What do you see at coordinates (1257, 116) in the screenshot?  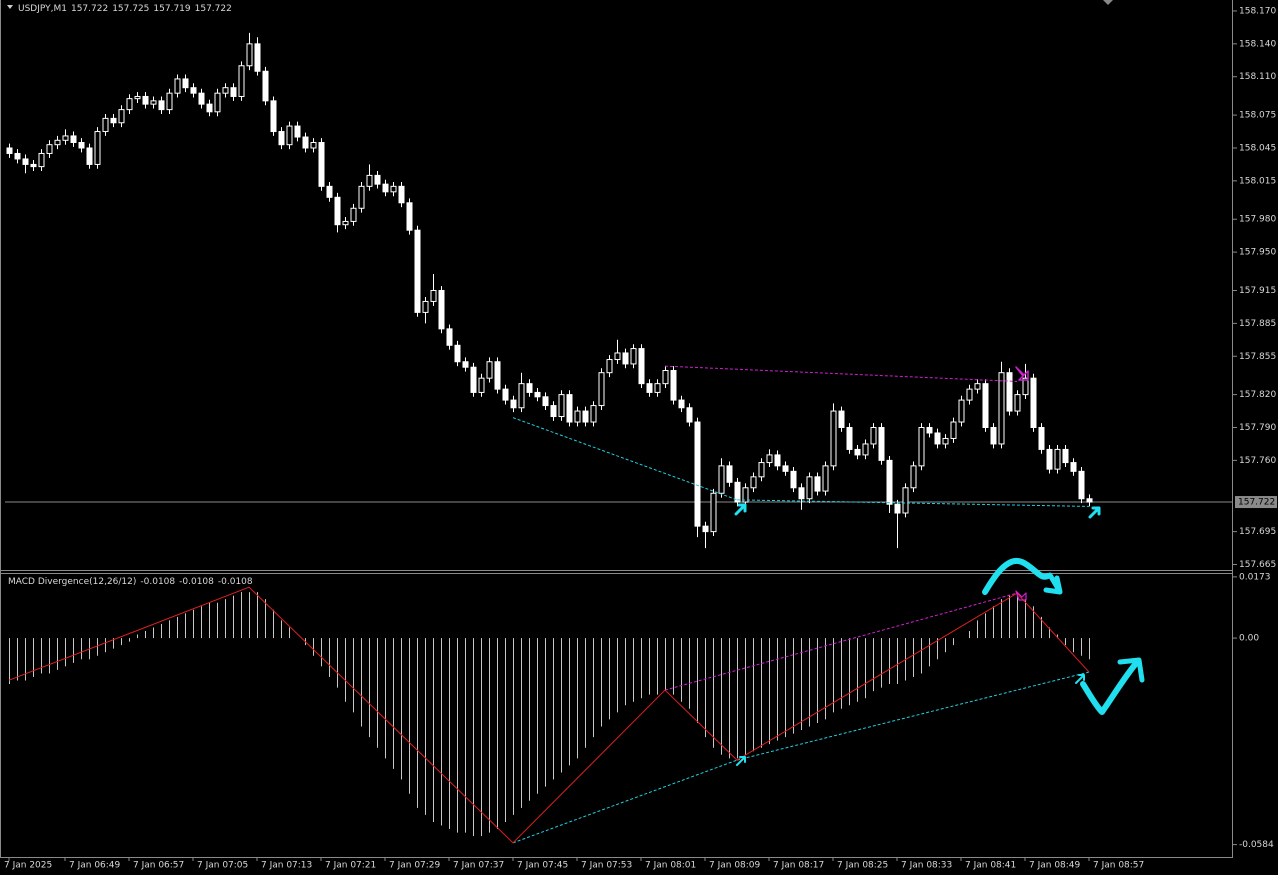 I see `y-tick-label: 158.075` at bounding box center [1257, 116].